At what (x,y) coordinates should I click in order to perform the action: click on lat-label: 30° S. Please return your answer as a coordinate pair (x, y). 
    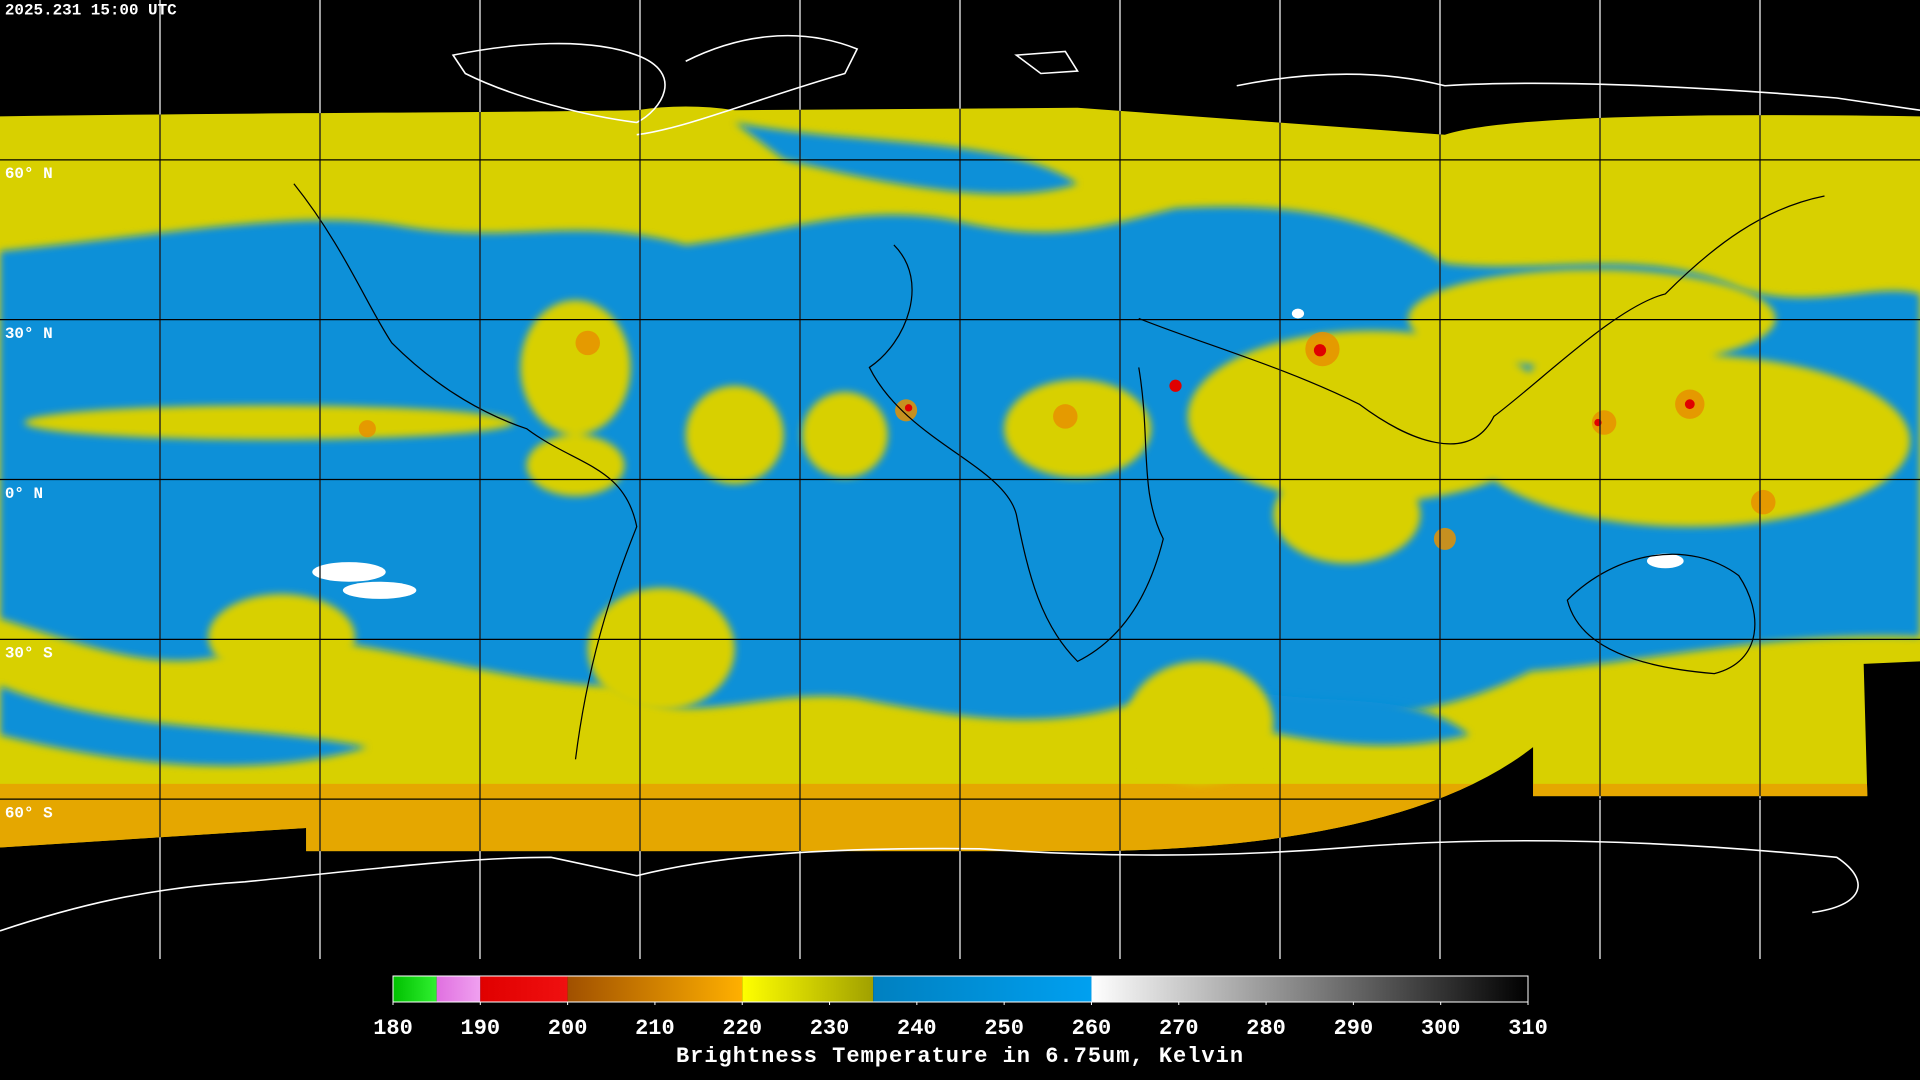
    Looking at the image, I should click on (29, 654).